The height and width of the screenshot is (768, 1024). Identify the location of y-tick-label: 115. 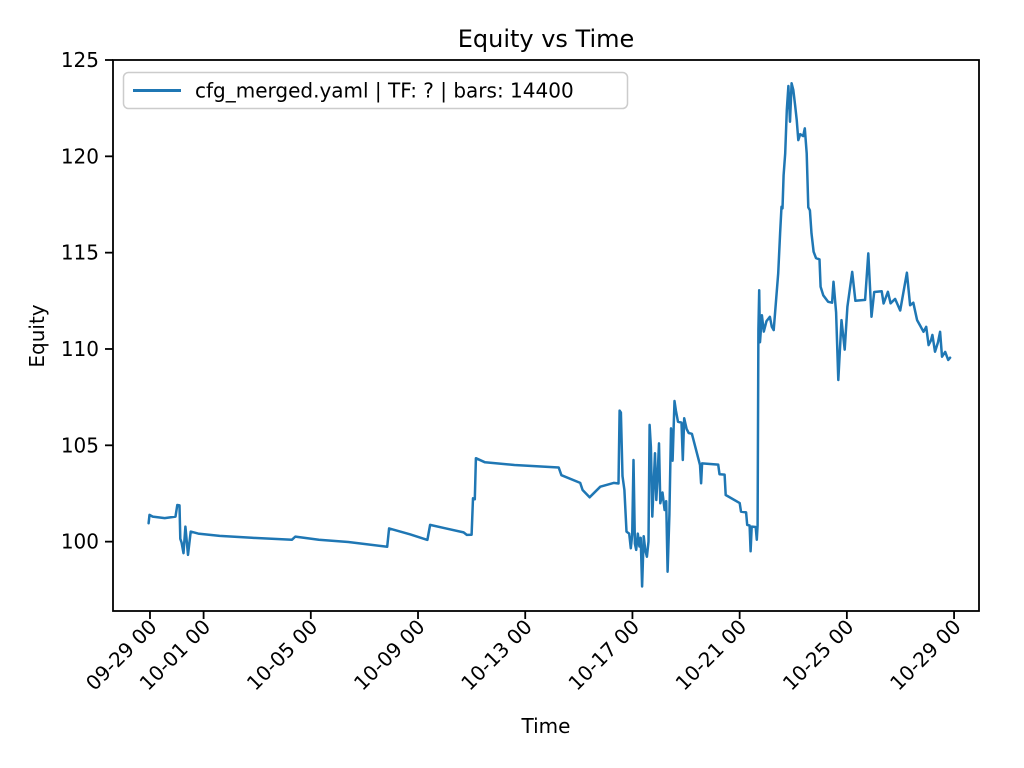
(80, 253).